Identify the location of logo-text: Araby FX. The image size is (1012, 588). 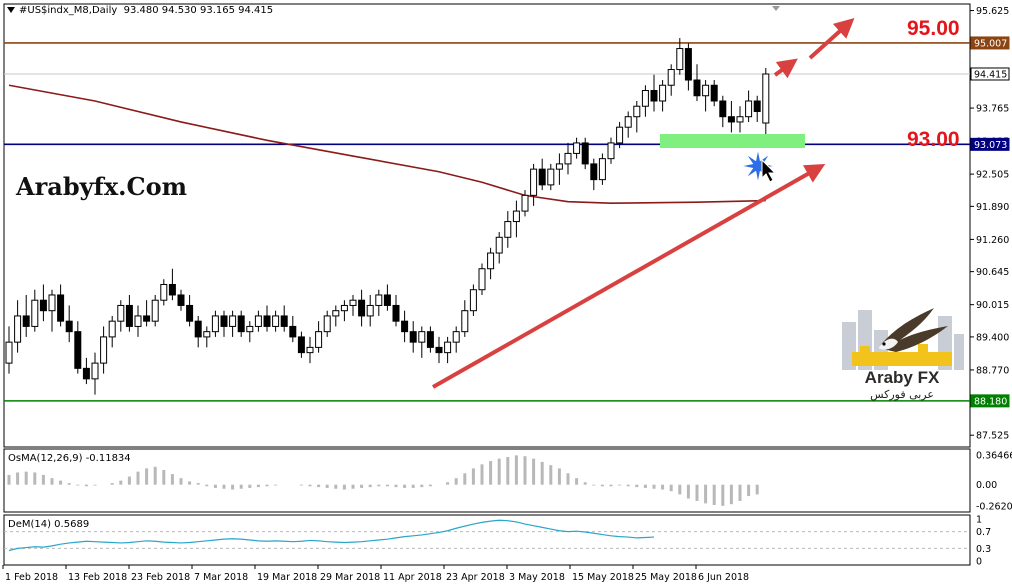
(902, 377).